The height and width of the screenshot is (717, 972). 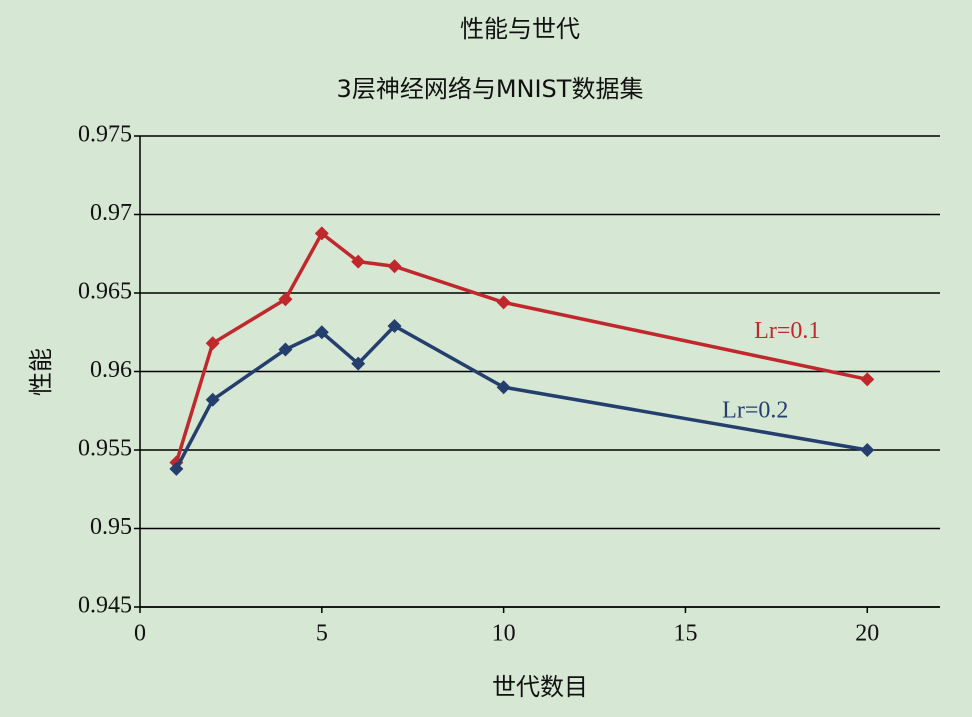 What do you see at coordinates (540, 687) in the screenshot?
I see `x-axis-label: 世代数目` at bounding box center [540, 687].